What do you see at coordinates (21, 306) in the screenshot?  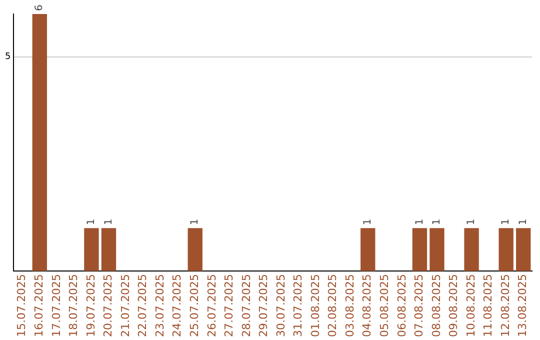 I see `x-tick-label: 15.07.2025` at bounding box center [21, 306].